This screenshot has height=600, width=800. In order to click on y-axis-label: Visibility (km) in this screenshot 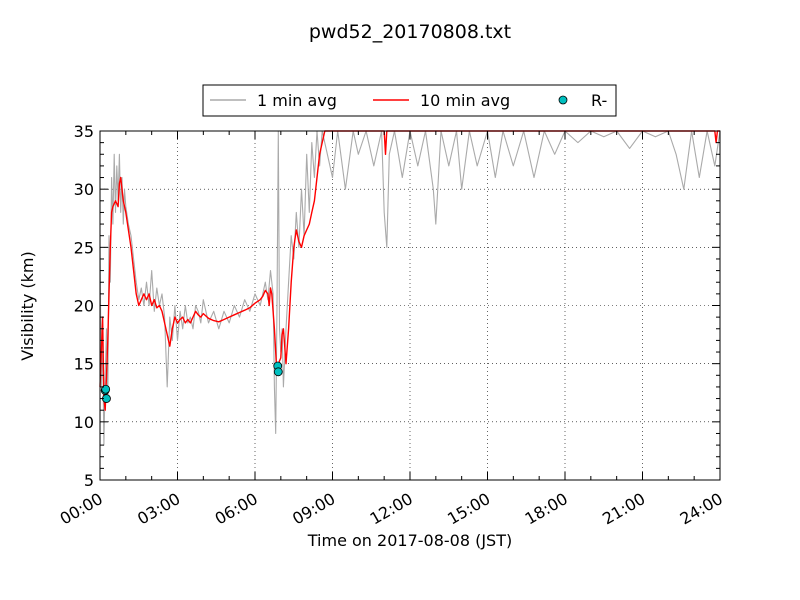, I will do `click(27, 305)`.